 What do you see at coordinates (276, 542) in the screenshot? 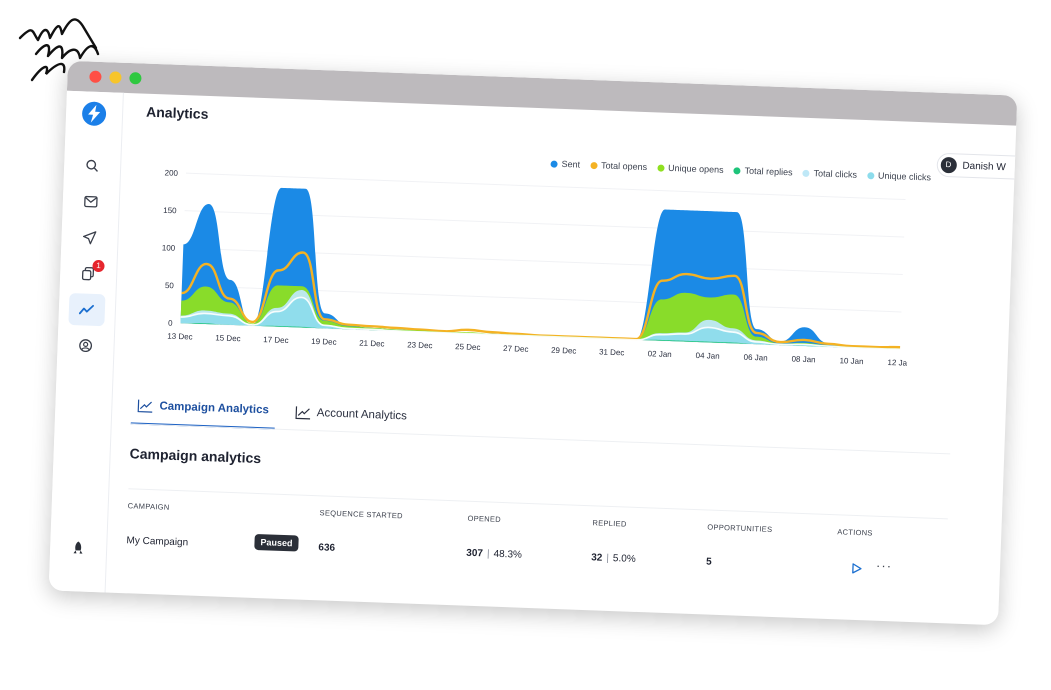
I see `status-badge: Paused` at bounding box center [276, 542].